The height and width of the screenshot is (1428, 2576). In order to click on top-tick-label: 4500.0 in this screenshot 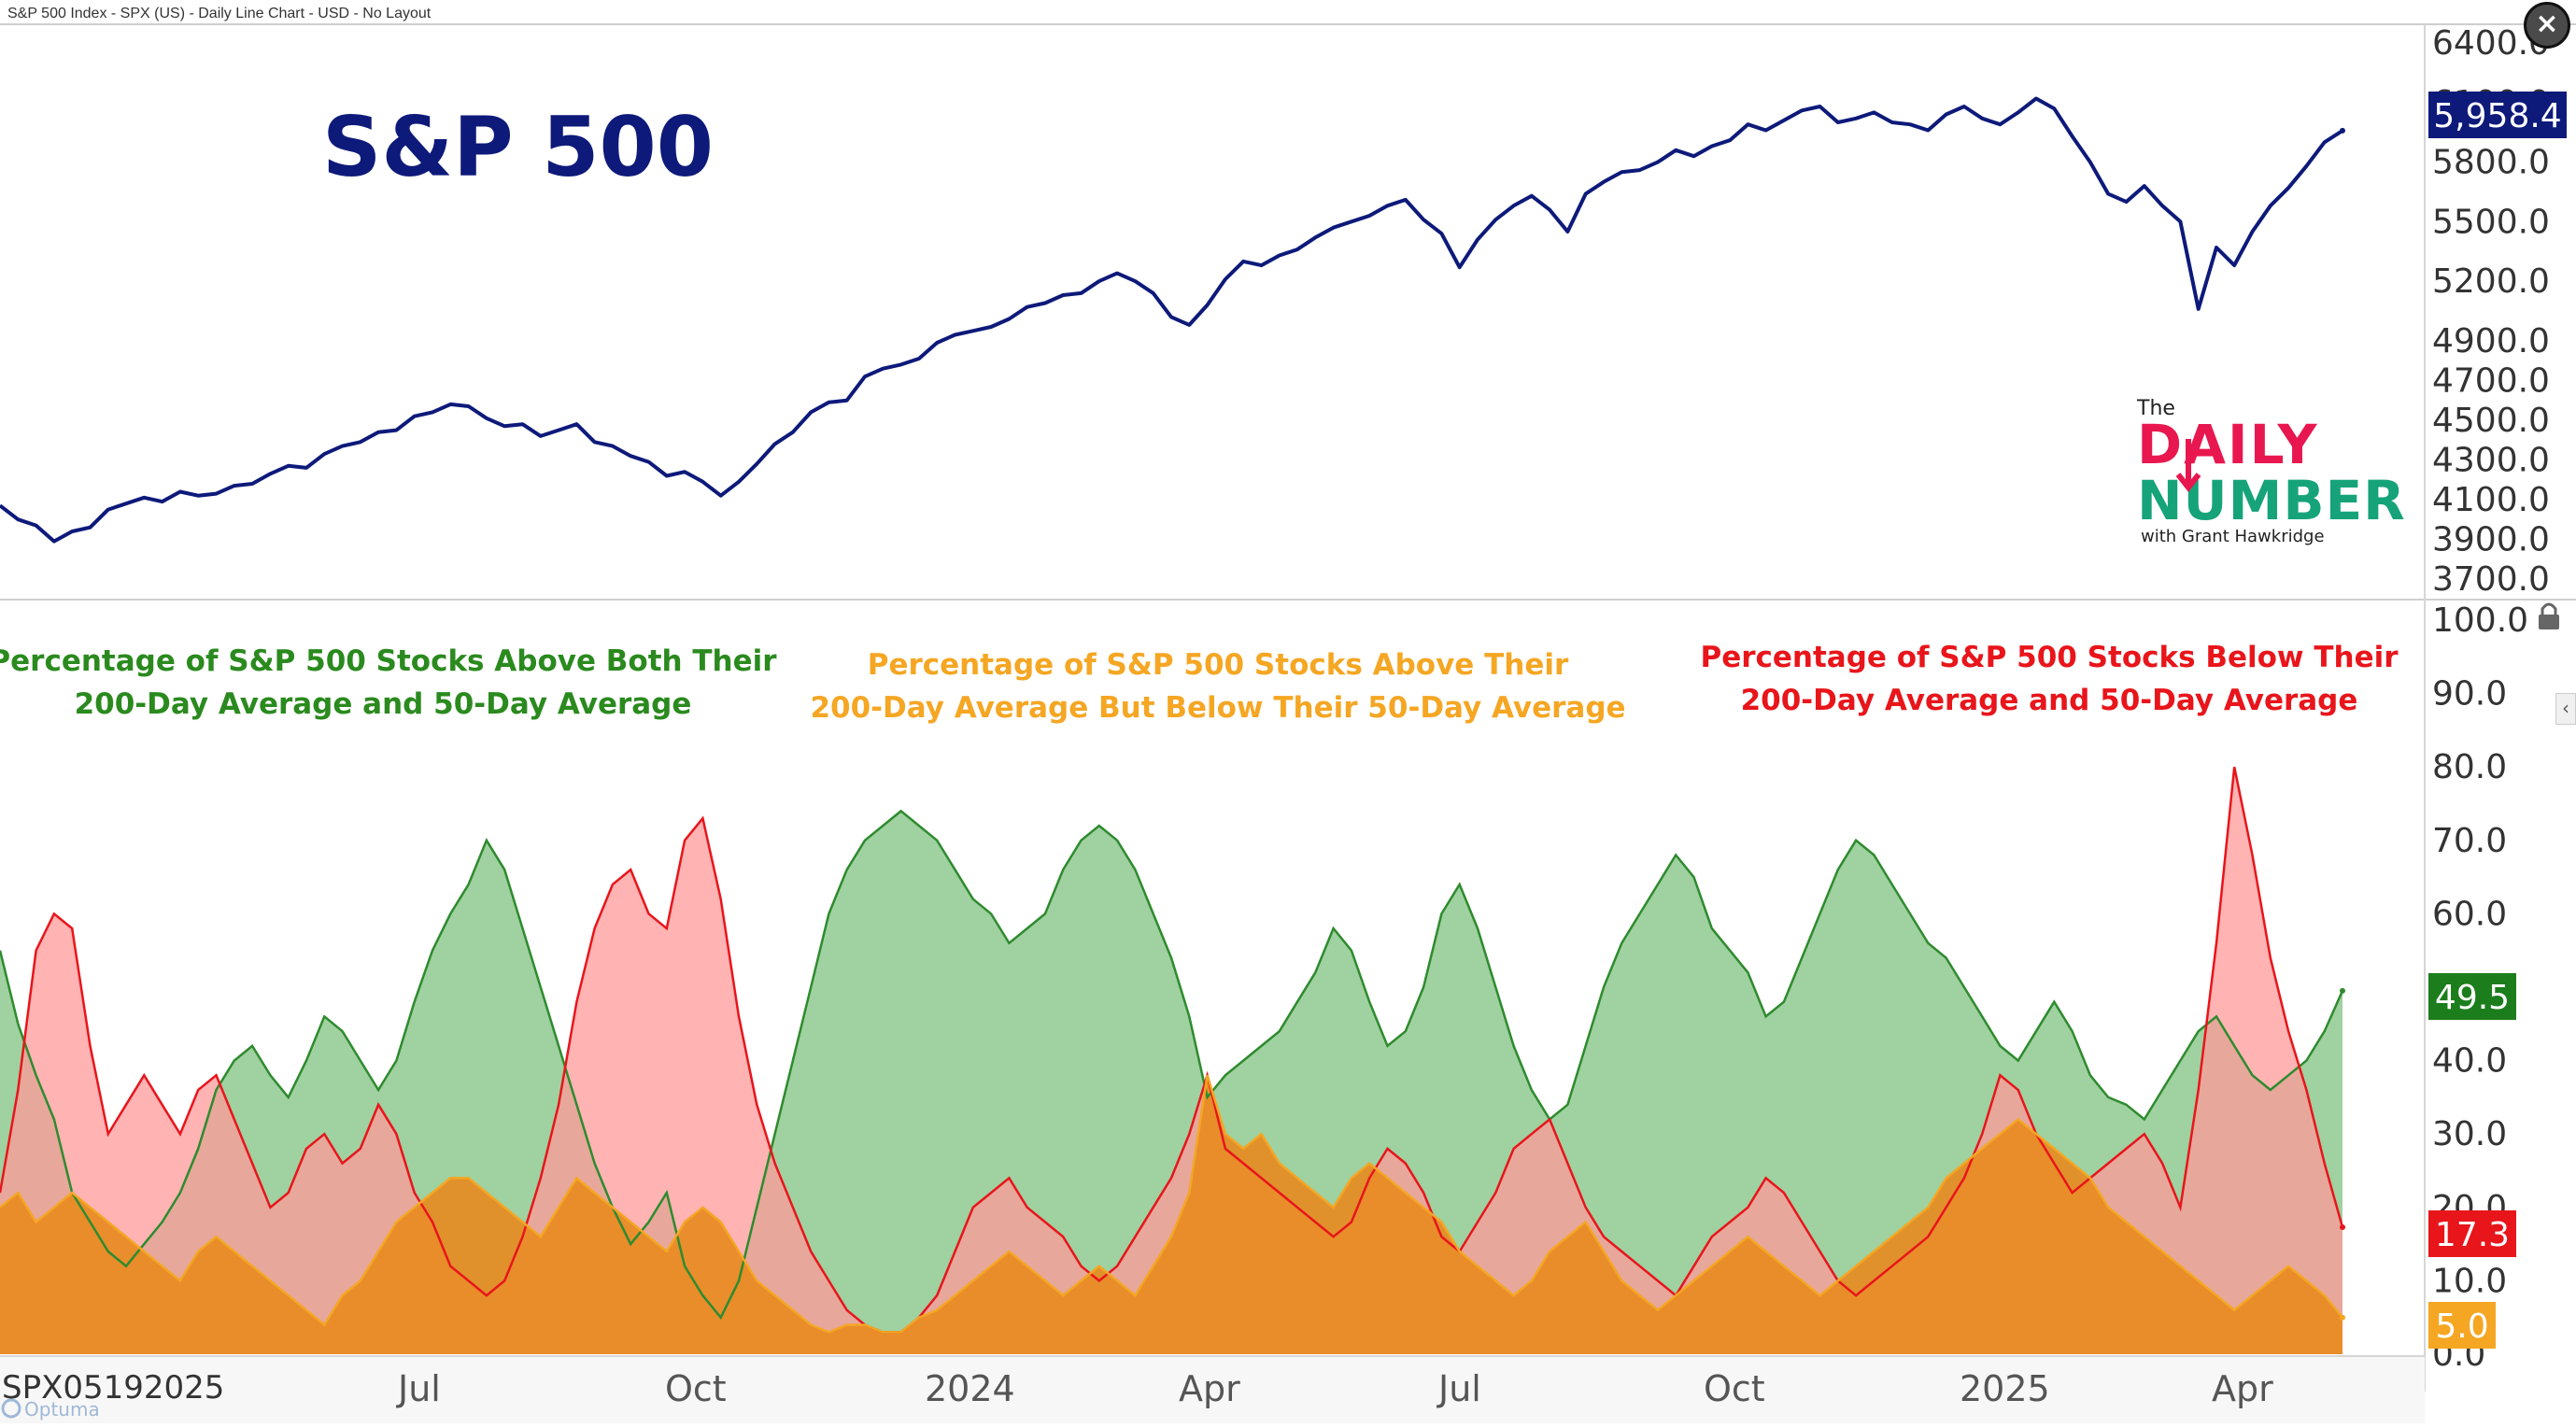, I will do `click(2491, 421)`.